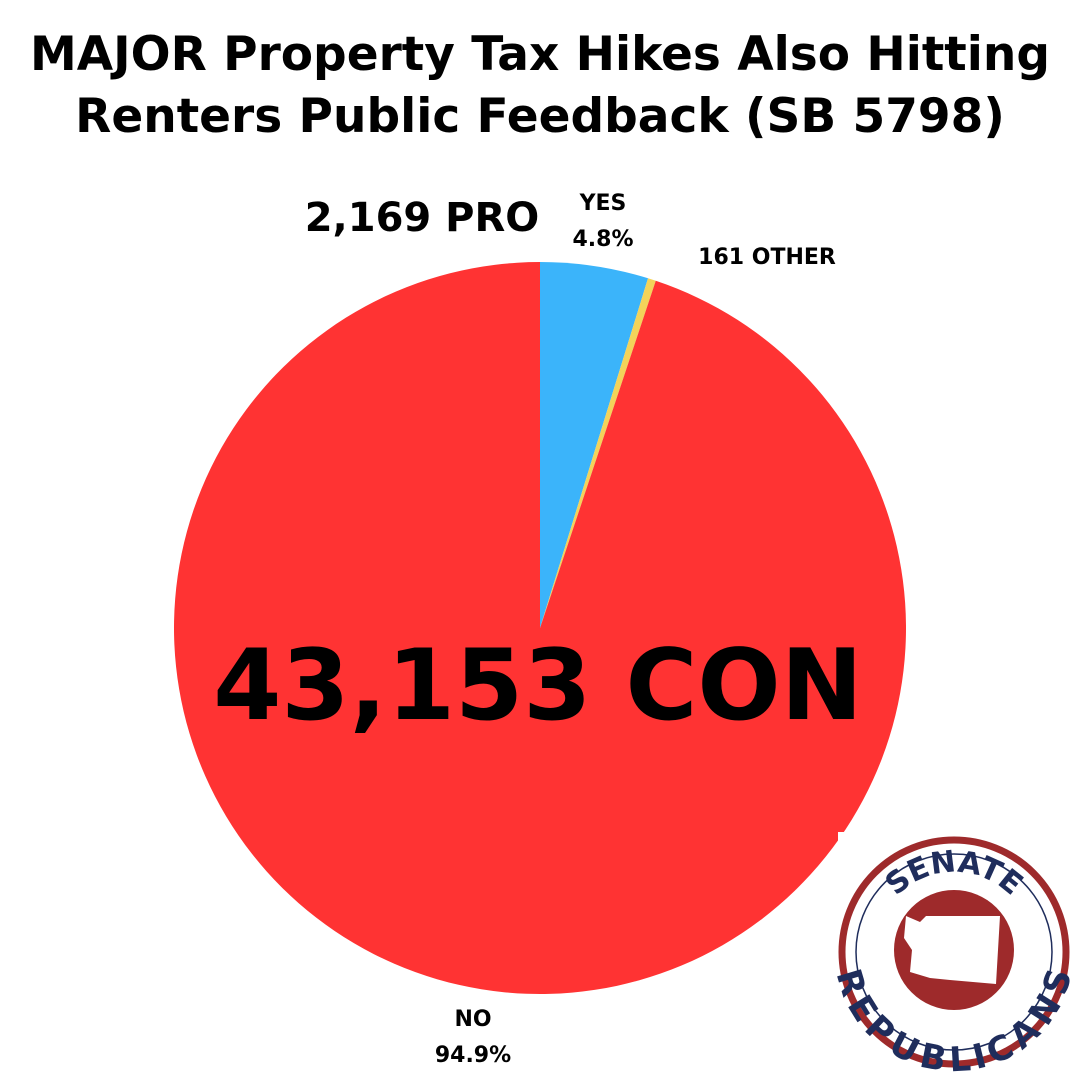 The height and width of the screenshot is (1080, 1080). What do you see at coordinates (603, 203) in the screenshot?
I see `category-label: YES` at bounding box center [603, 203].